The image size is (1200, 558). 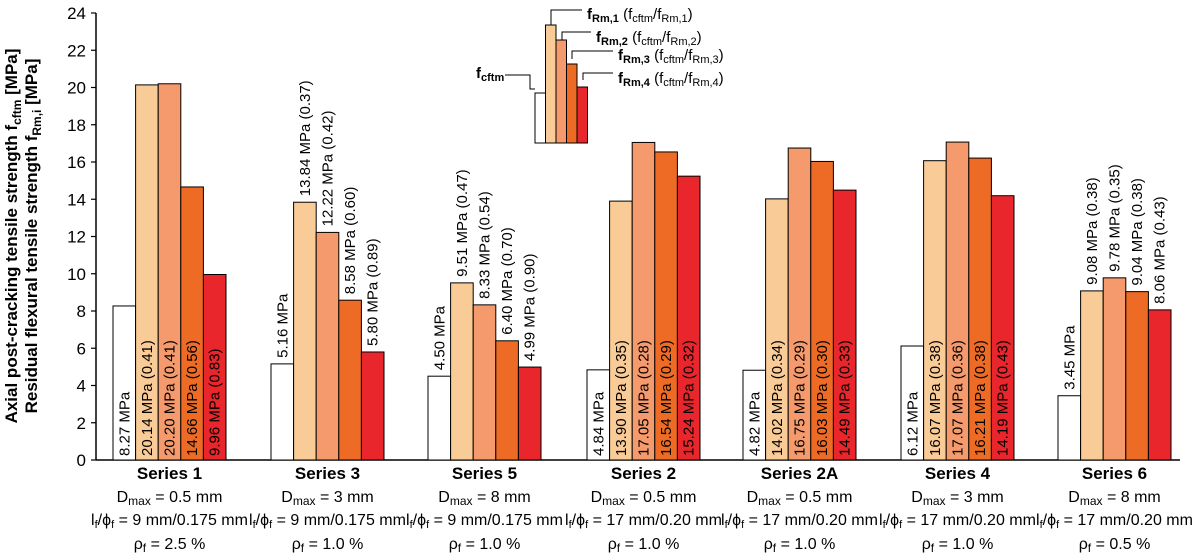 I want to click on bar-value-label: 5.16 MPa, so click(x=282, y=325).